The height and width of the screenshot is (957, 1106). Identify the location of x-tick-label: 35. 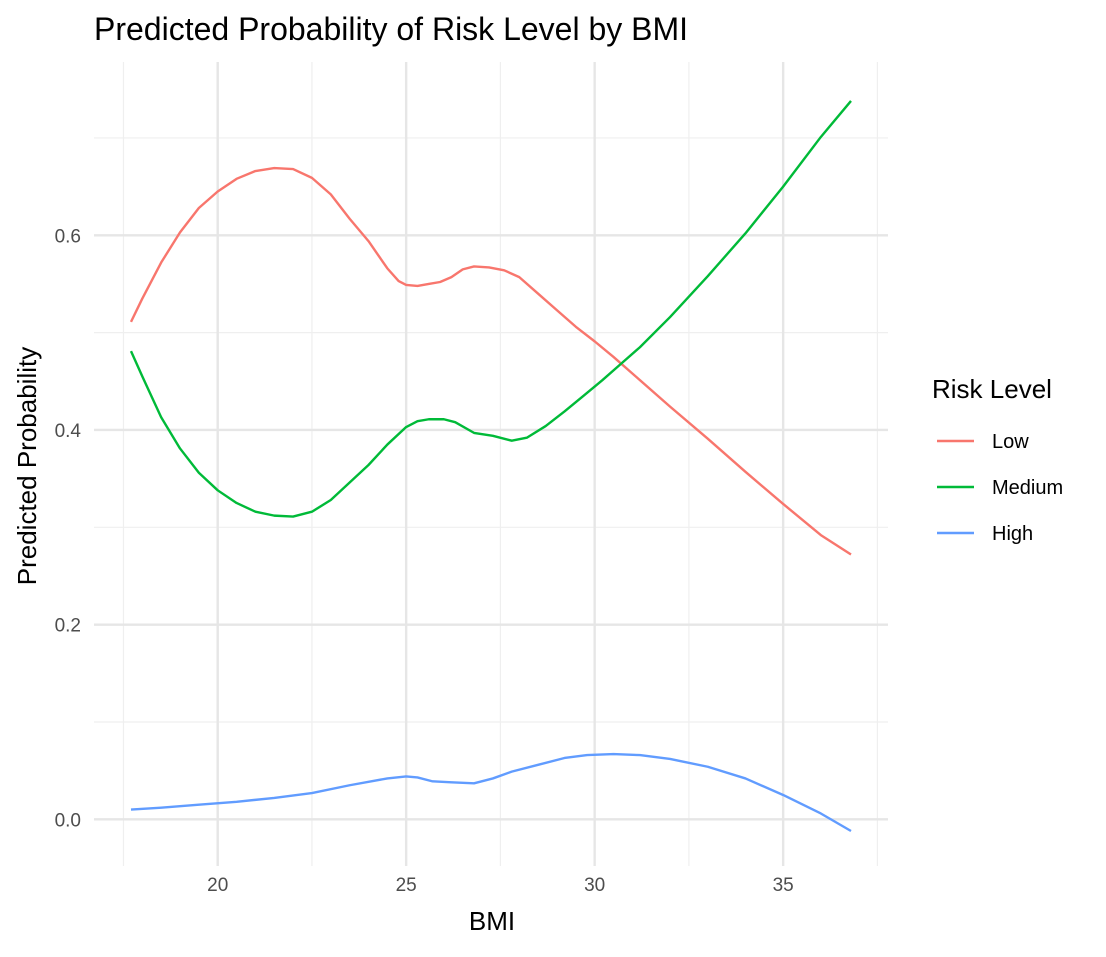
(783, 885).